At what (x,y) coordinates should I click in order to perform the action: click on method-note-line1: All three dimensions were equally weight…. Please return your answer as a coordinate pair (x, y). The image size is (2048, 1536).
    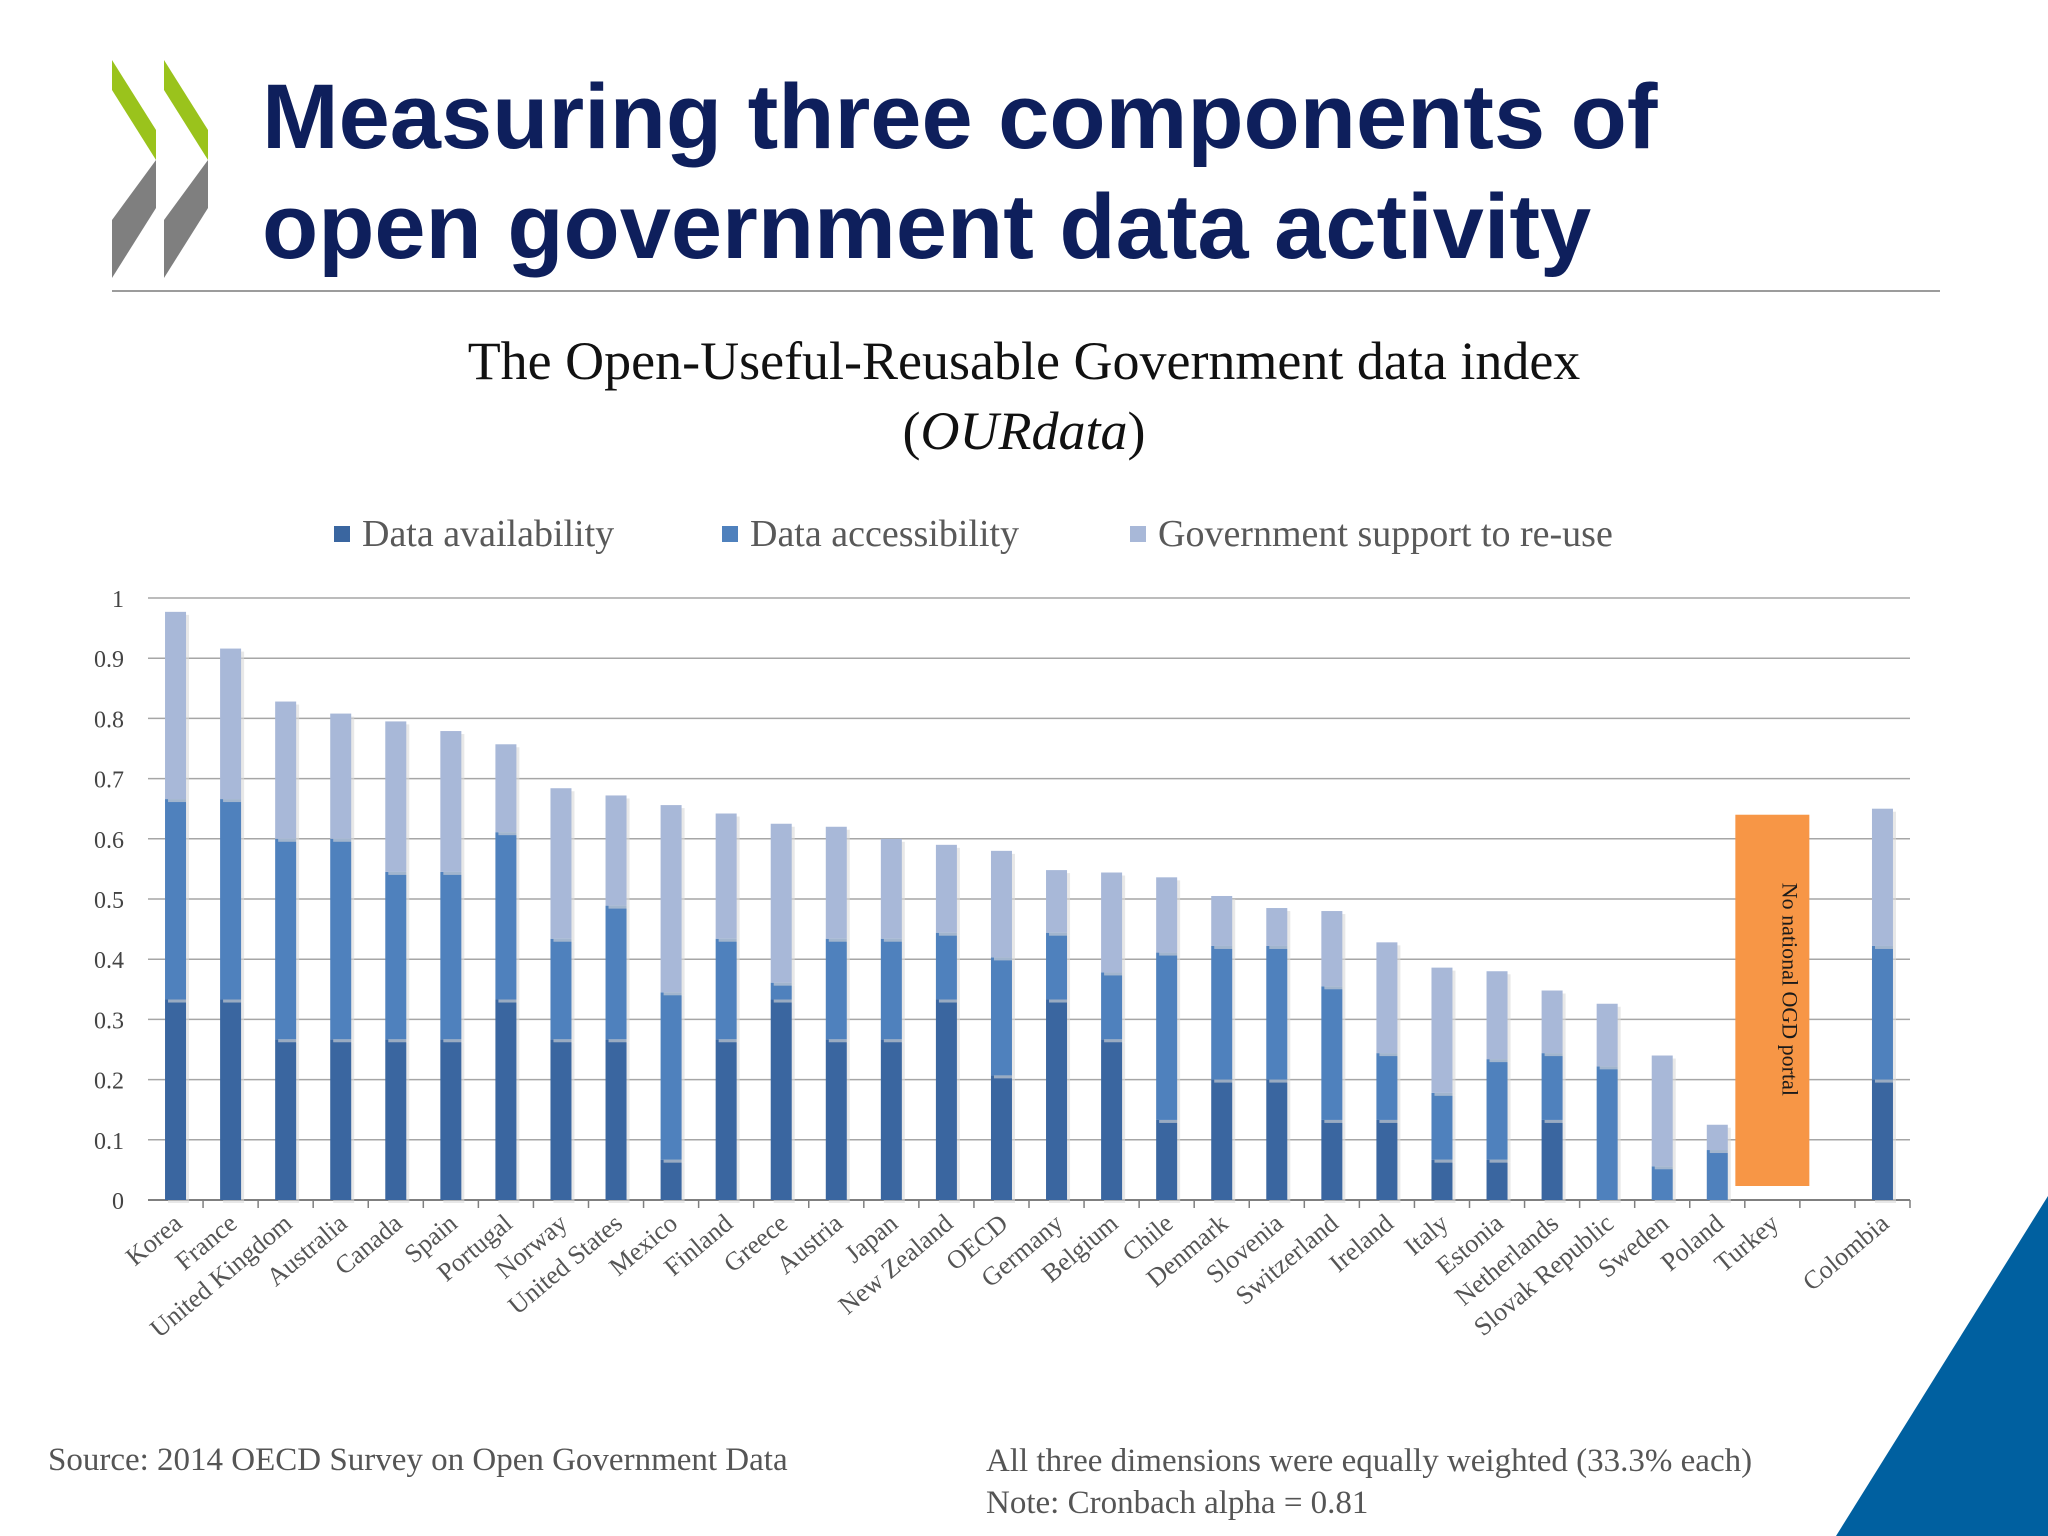
    Looking at the image, I should click on (1369, 1461).